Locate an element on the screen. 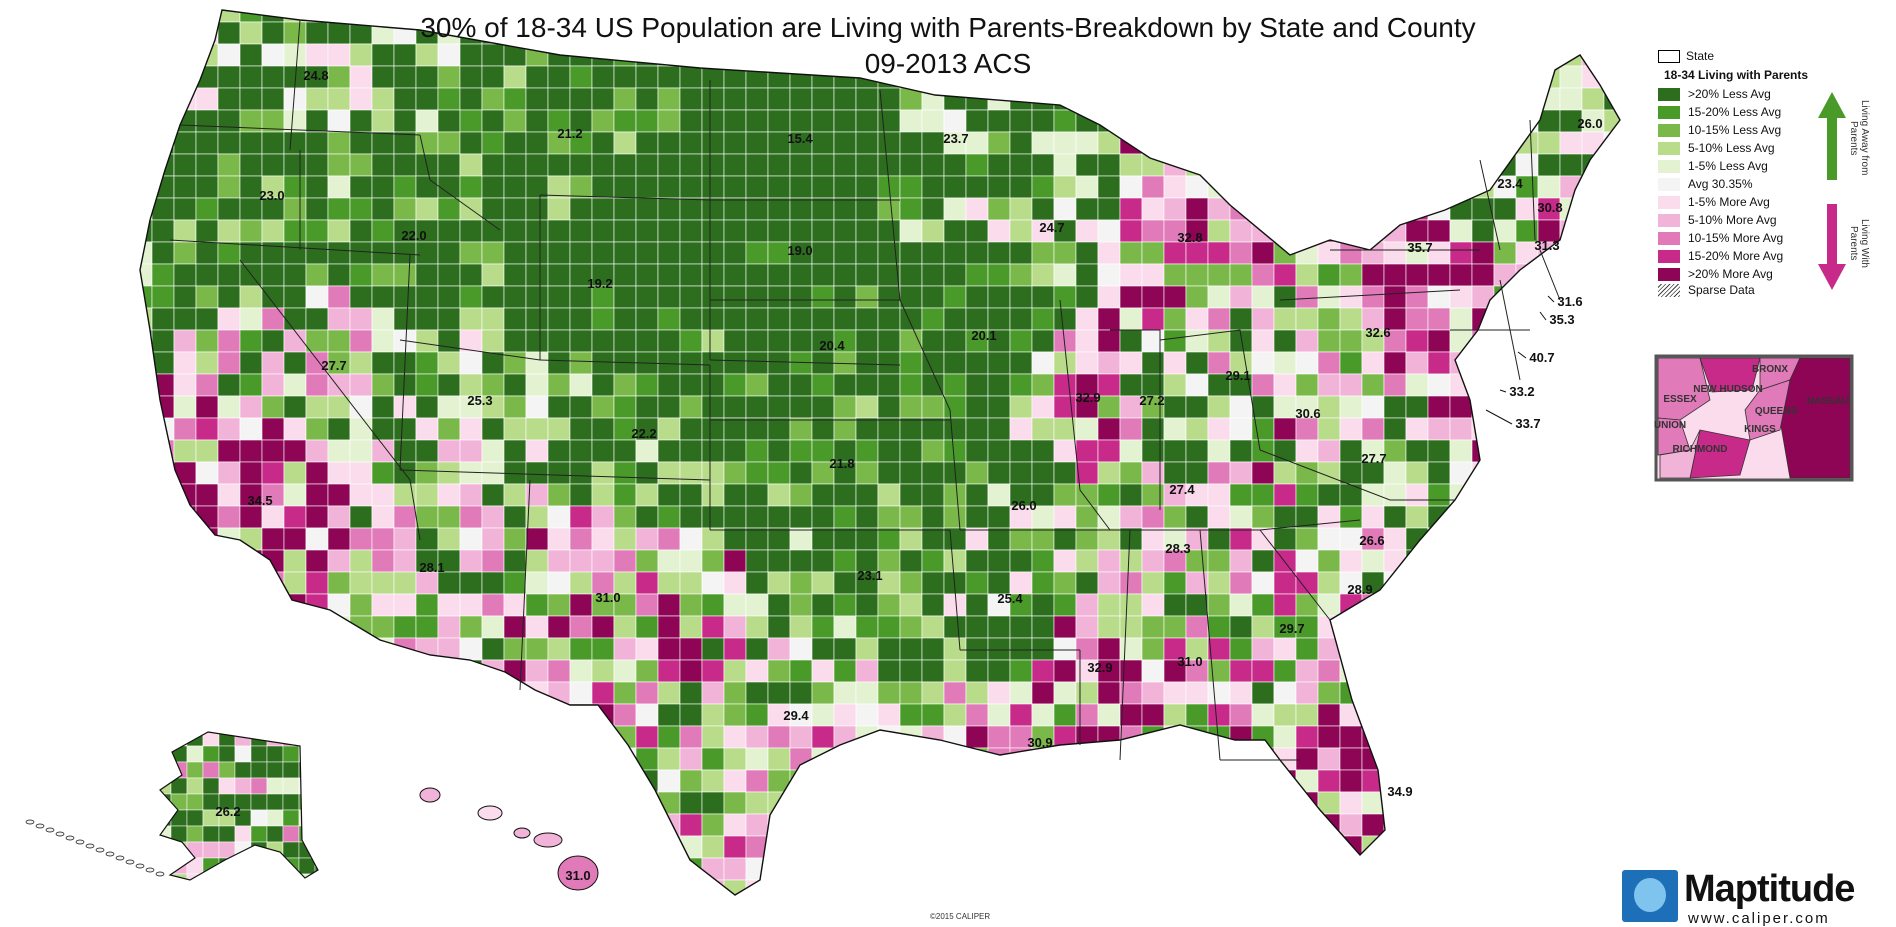 This screenshot has width=1896, height=927. state-value-label: 30.8 is located at coordinates (1549, 207).